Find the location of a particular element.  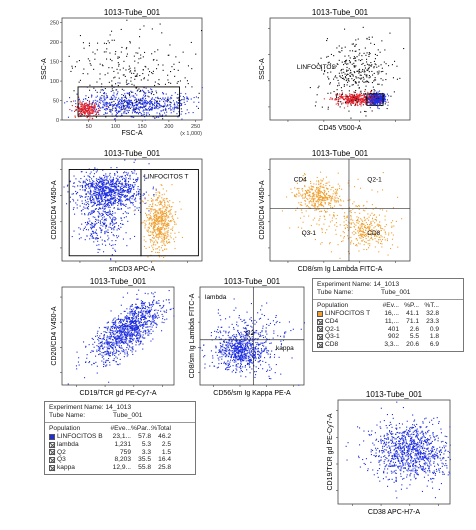

quadrant-label: Q2-1 is located at coordinates (374, 179).